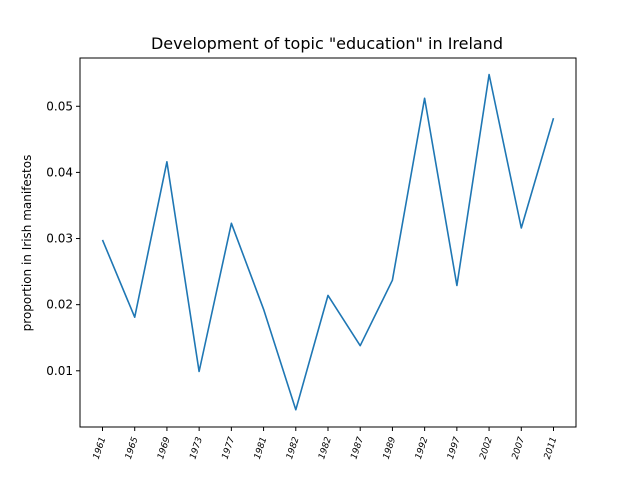 The height and width of the screenshot is (480, 640). I want to click on x-tick-label: 1989, so click(390, 448).